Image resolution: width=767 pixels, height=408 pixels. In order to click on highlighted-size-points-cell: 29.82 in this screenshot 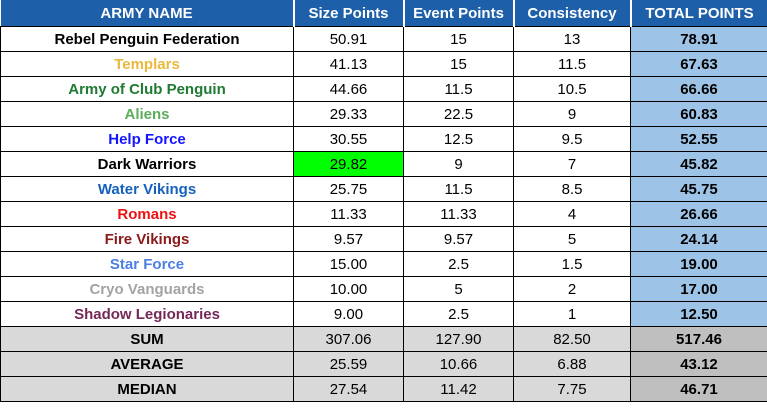, I will do `click(348, 164)`.